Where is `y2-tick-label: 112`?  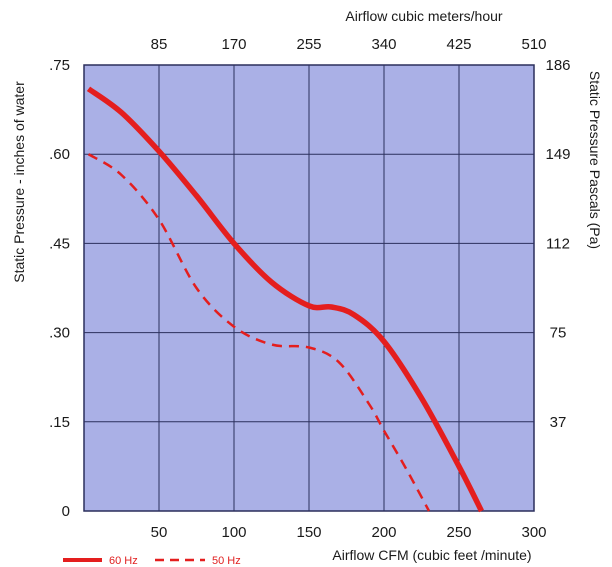
y2-tick-label: 112 is located at coordinates (558, 243).